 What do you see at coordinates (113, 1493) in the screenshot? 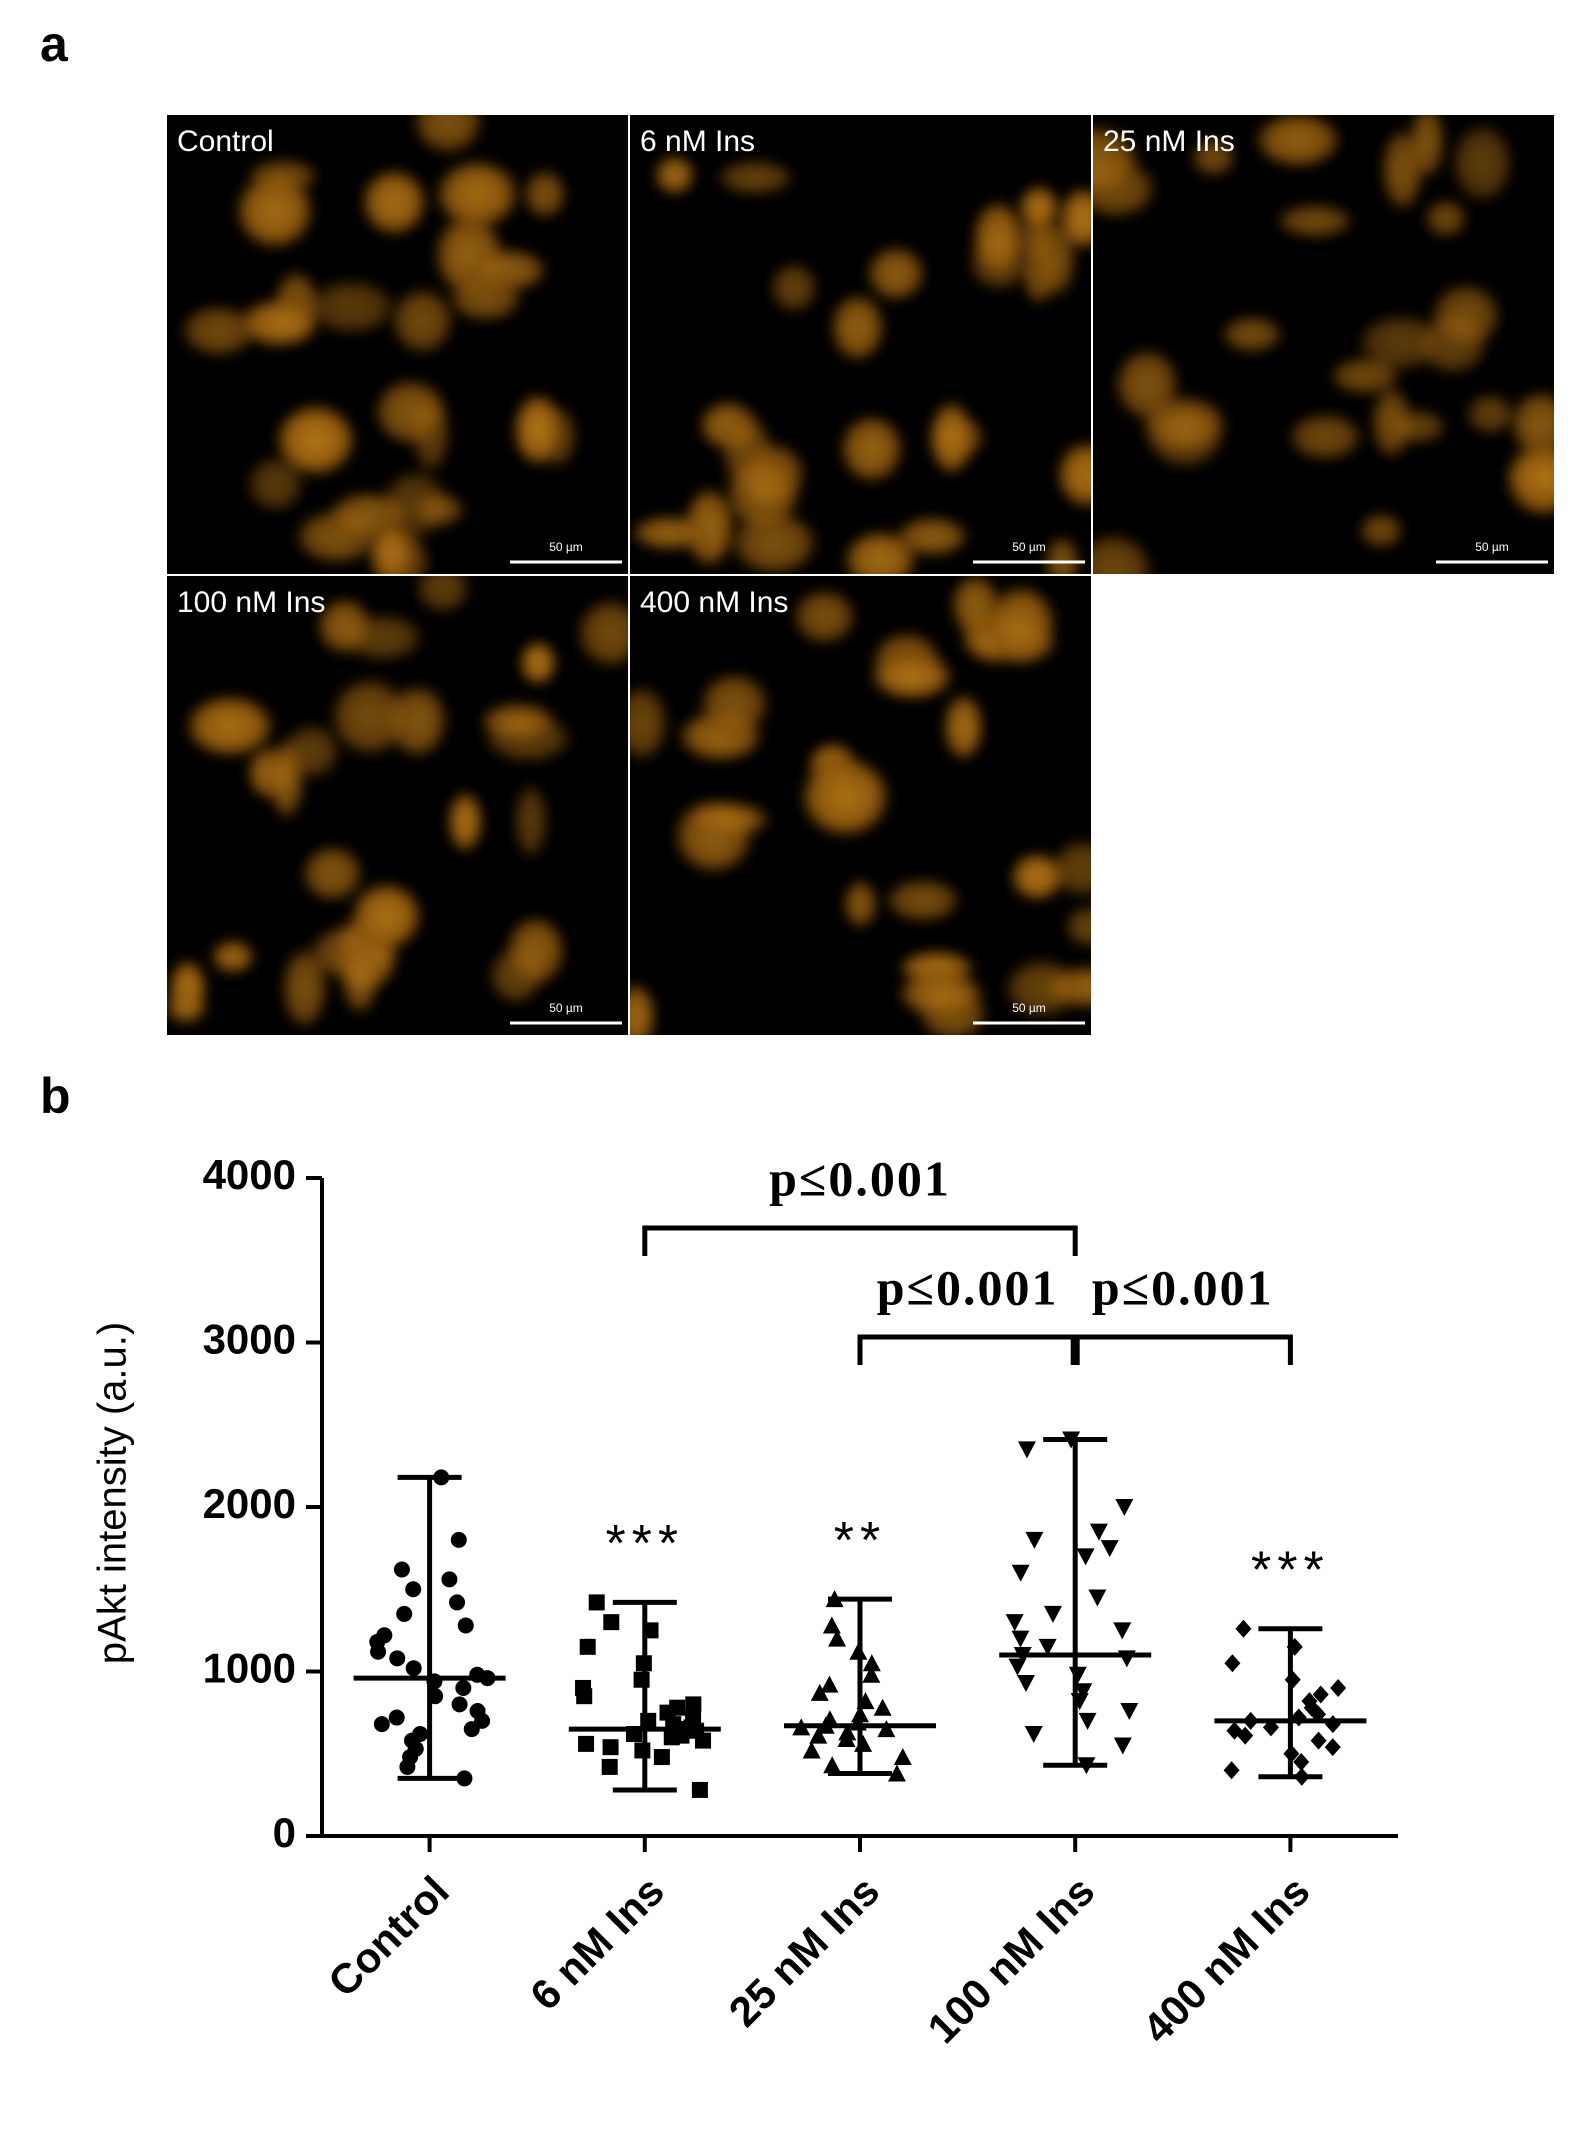
I see `y-axis-label: pAkt intensity (a.u.)` at bounding box center [113, 1493].